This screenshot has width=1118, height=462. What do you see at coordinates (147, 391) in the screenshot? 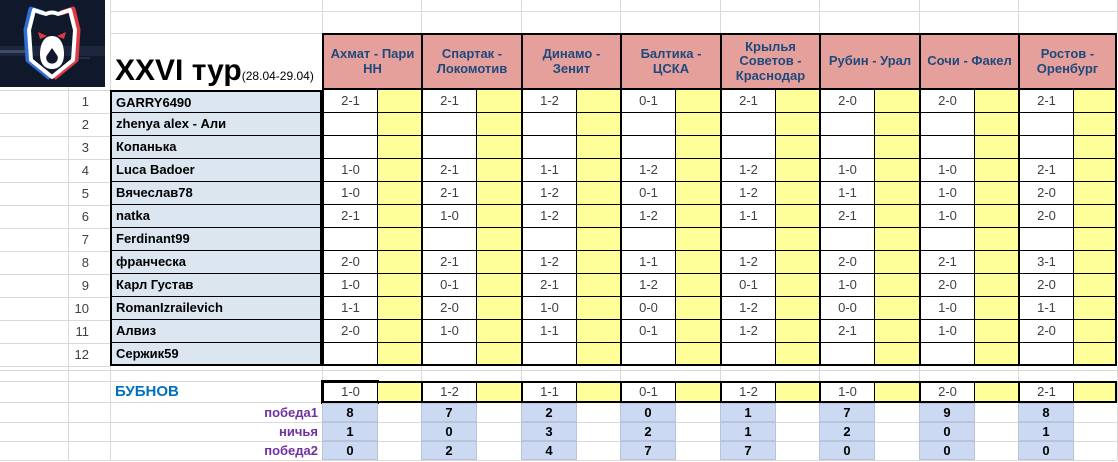
I see `expert-name-cell: БУБНОВ` at bounding box center [147, 391].